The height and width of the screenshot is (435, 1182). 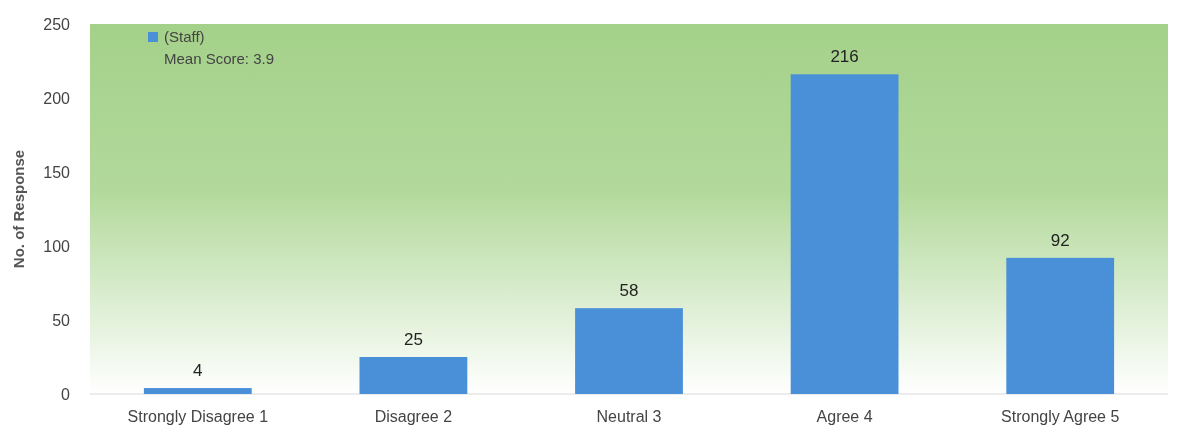 I want to click on y-tick-label: 0, so click(x=66, y=394).